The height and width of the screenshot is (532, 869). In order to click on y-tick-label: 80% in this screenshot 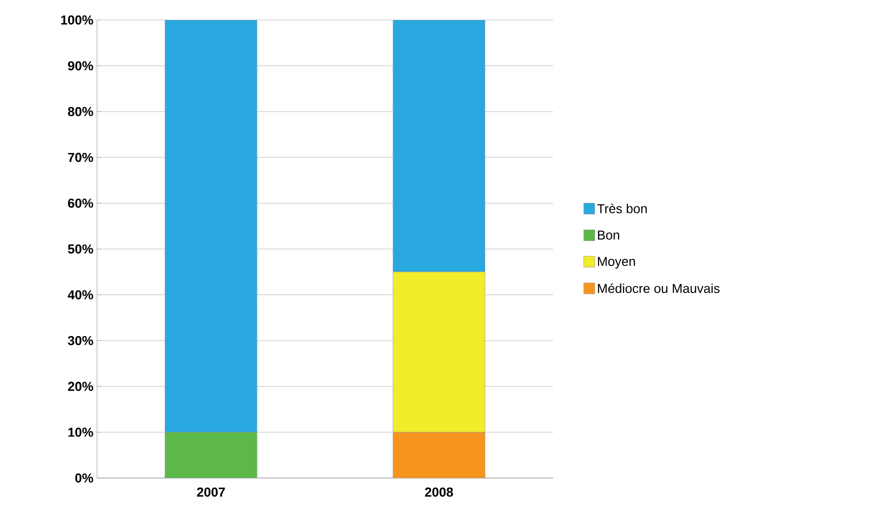, I will do `click(81, 111)`.